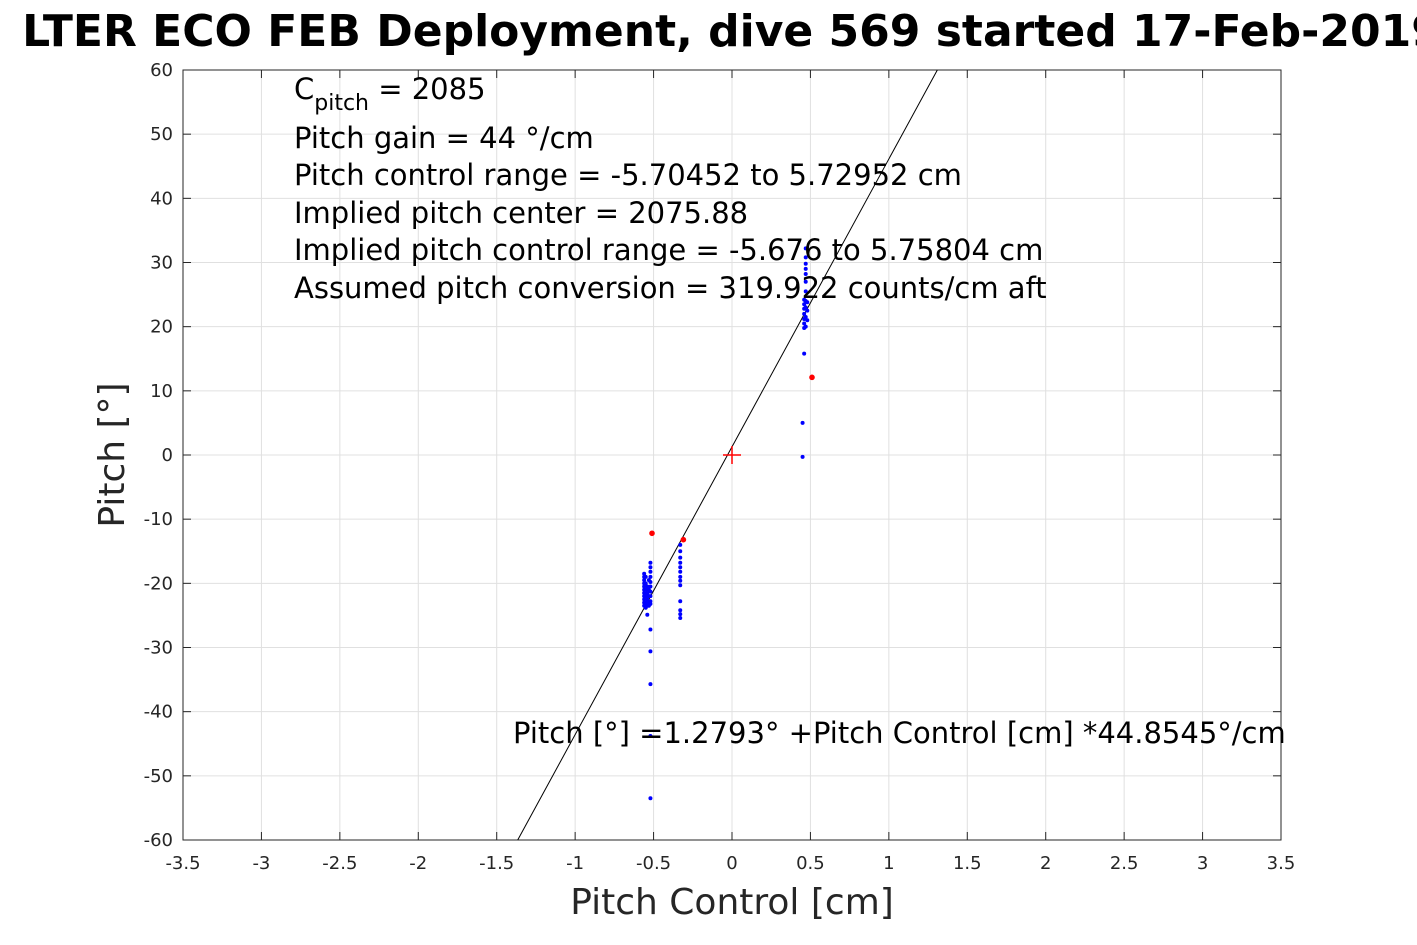 This screenshot has height=945, width=1417. Describe the element at coordinates (1202, 863) in the screenshot. I see `x-tick-label: 3` at that location.